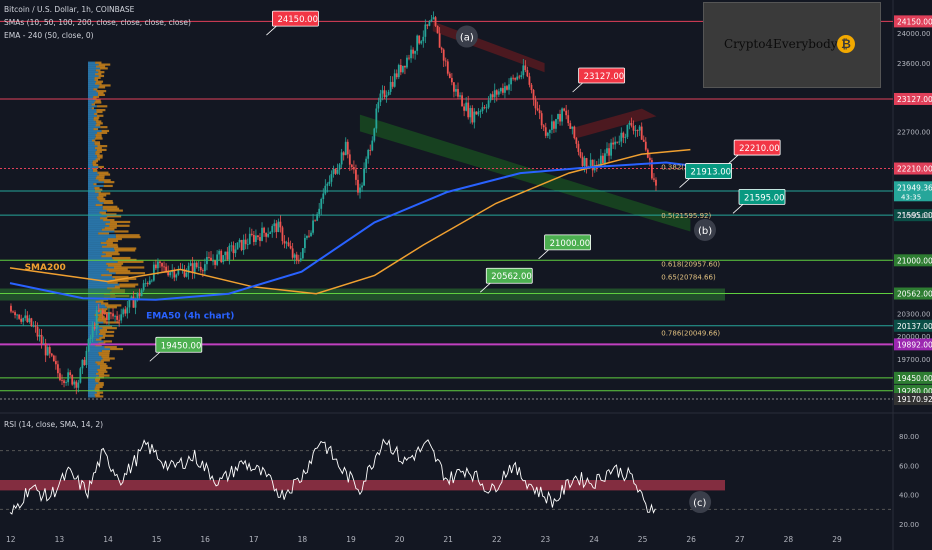 The width and height of the screenshot is (932, 550). What do you see at coordinates (914, 99) in the screenshot?
I see `price-axis-tag-text: 23127.00` at bounding box center [914, 99].